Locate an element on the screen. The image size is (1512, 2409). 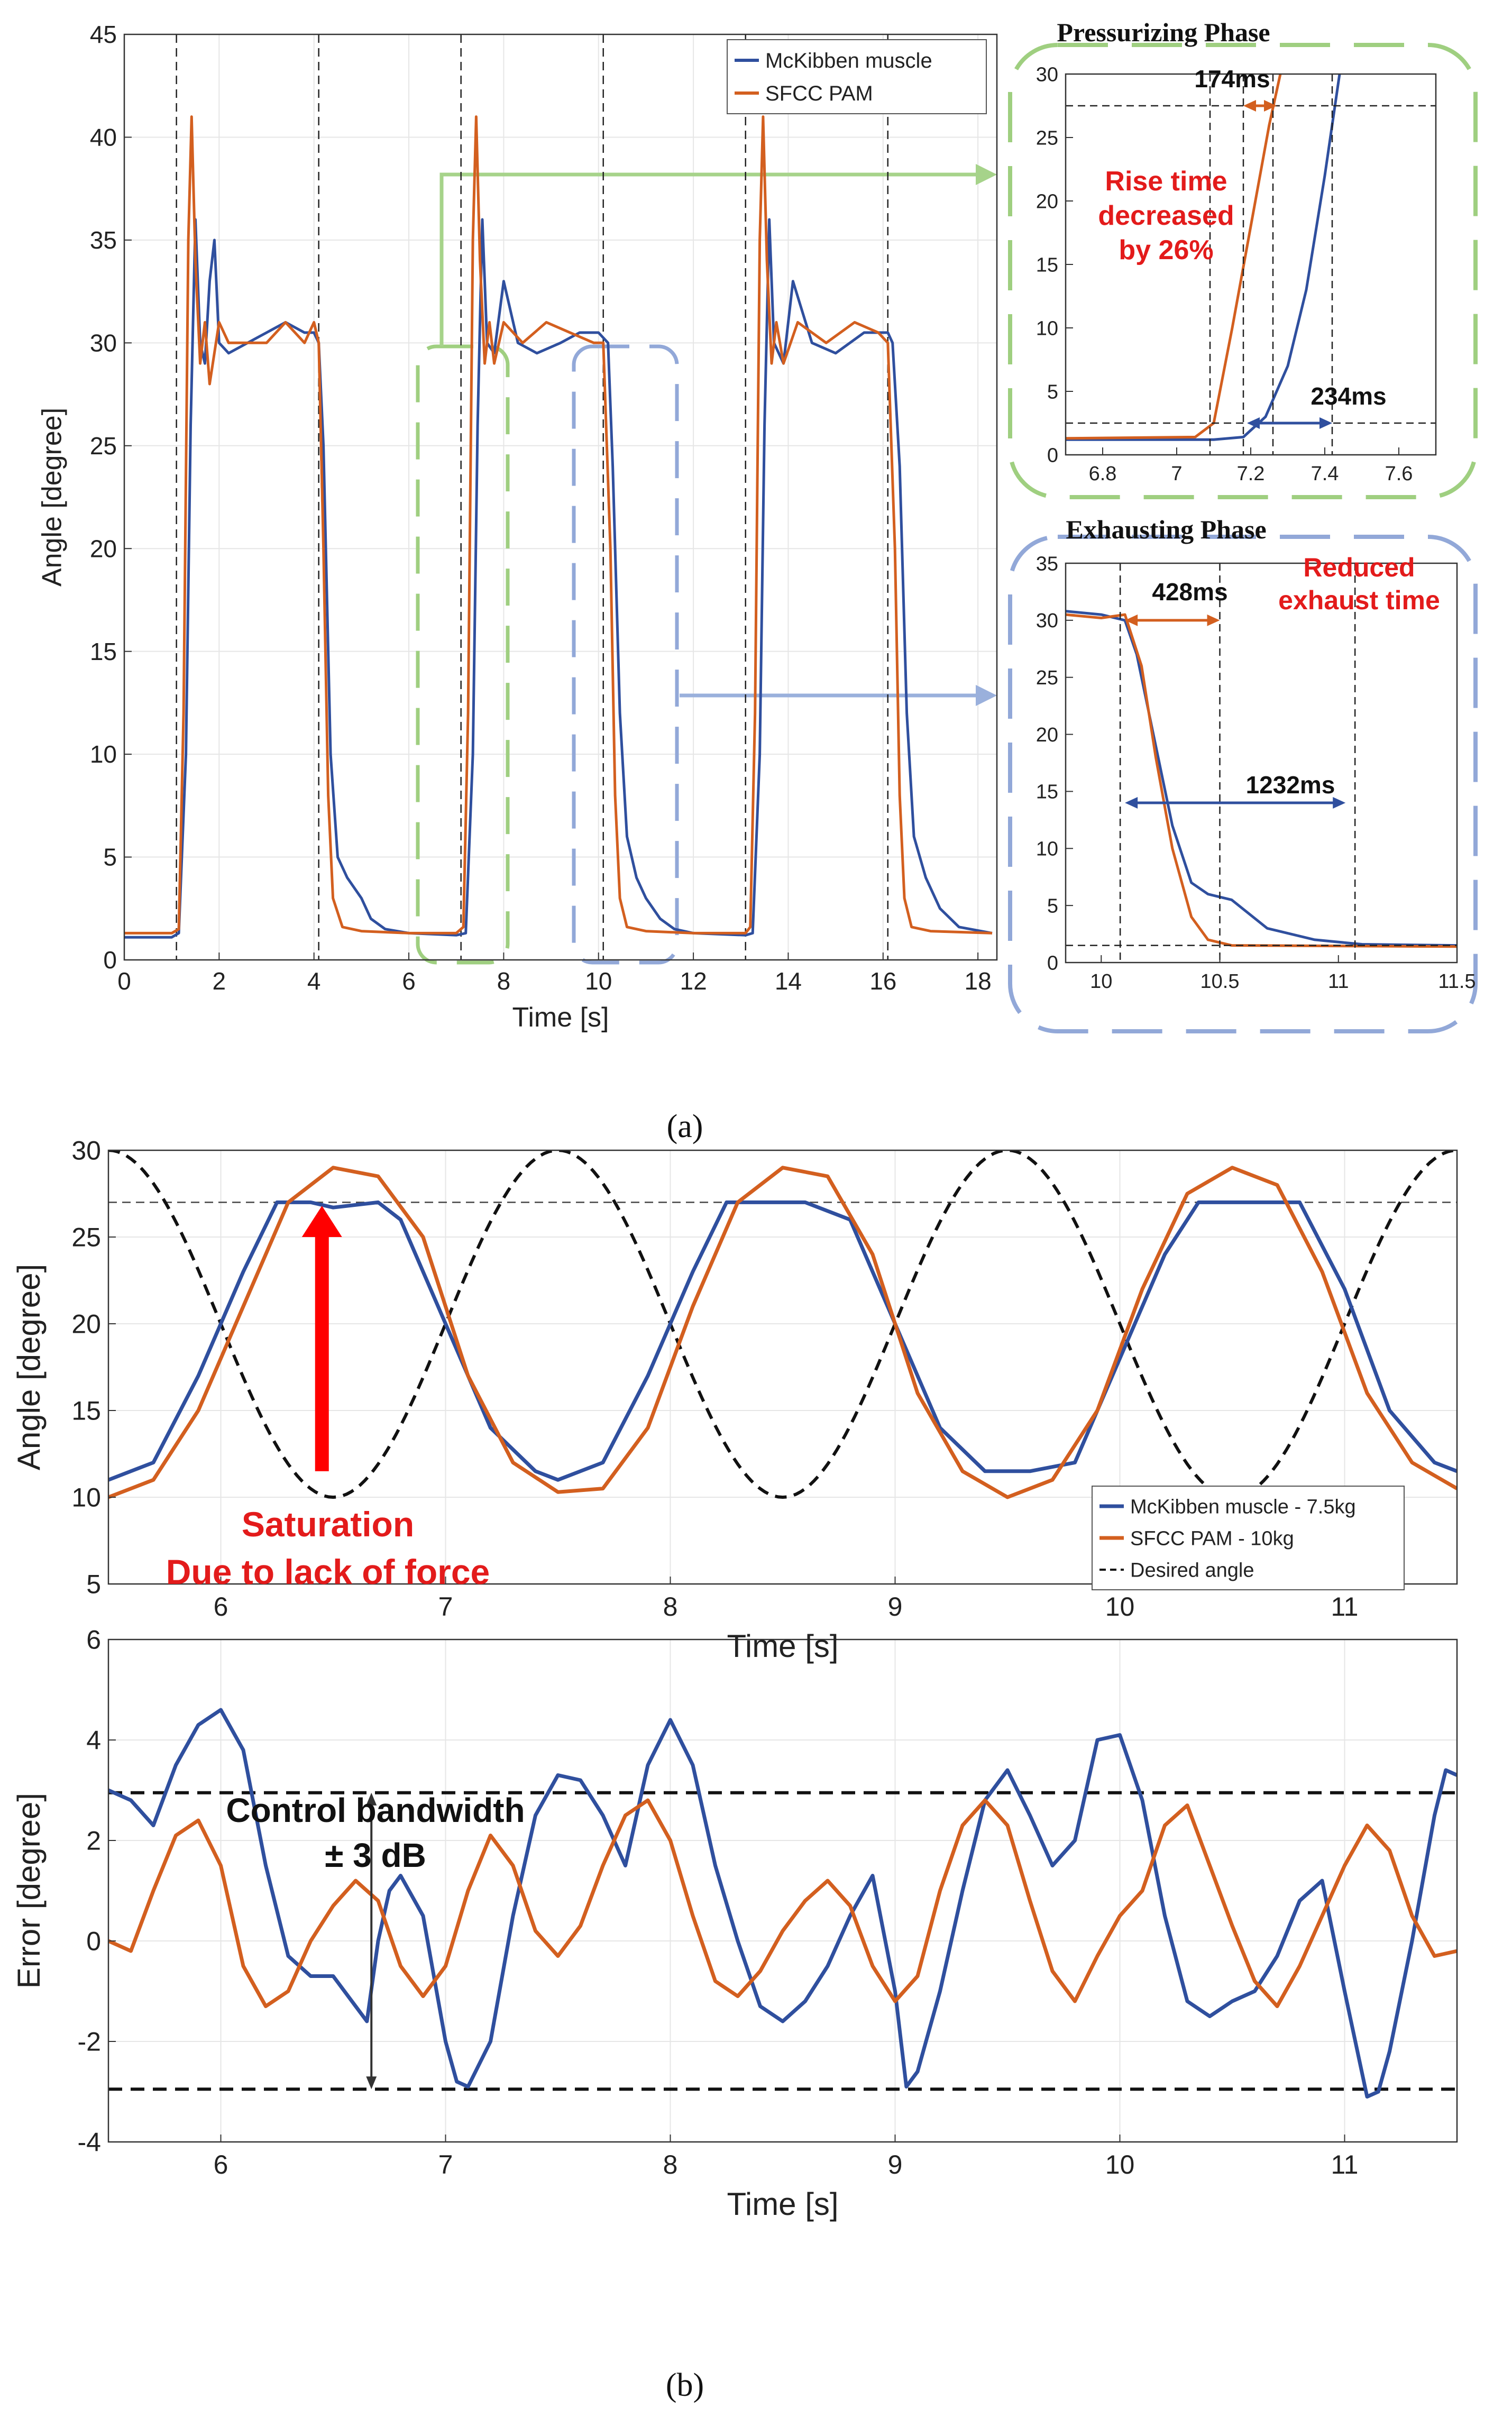
pressurizing-arrow-174ms-head-left is located at coordinates (1249, 106).